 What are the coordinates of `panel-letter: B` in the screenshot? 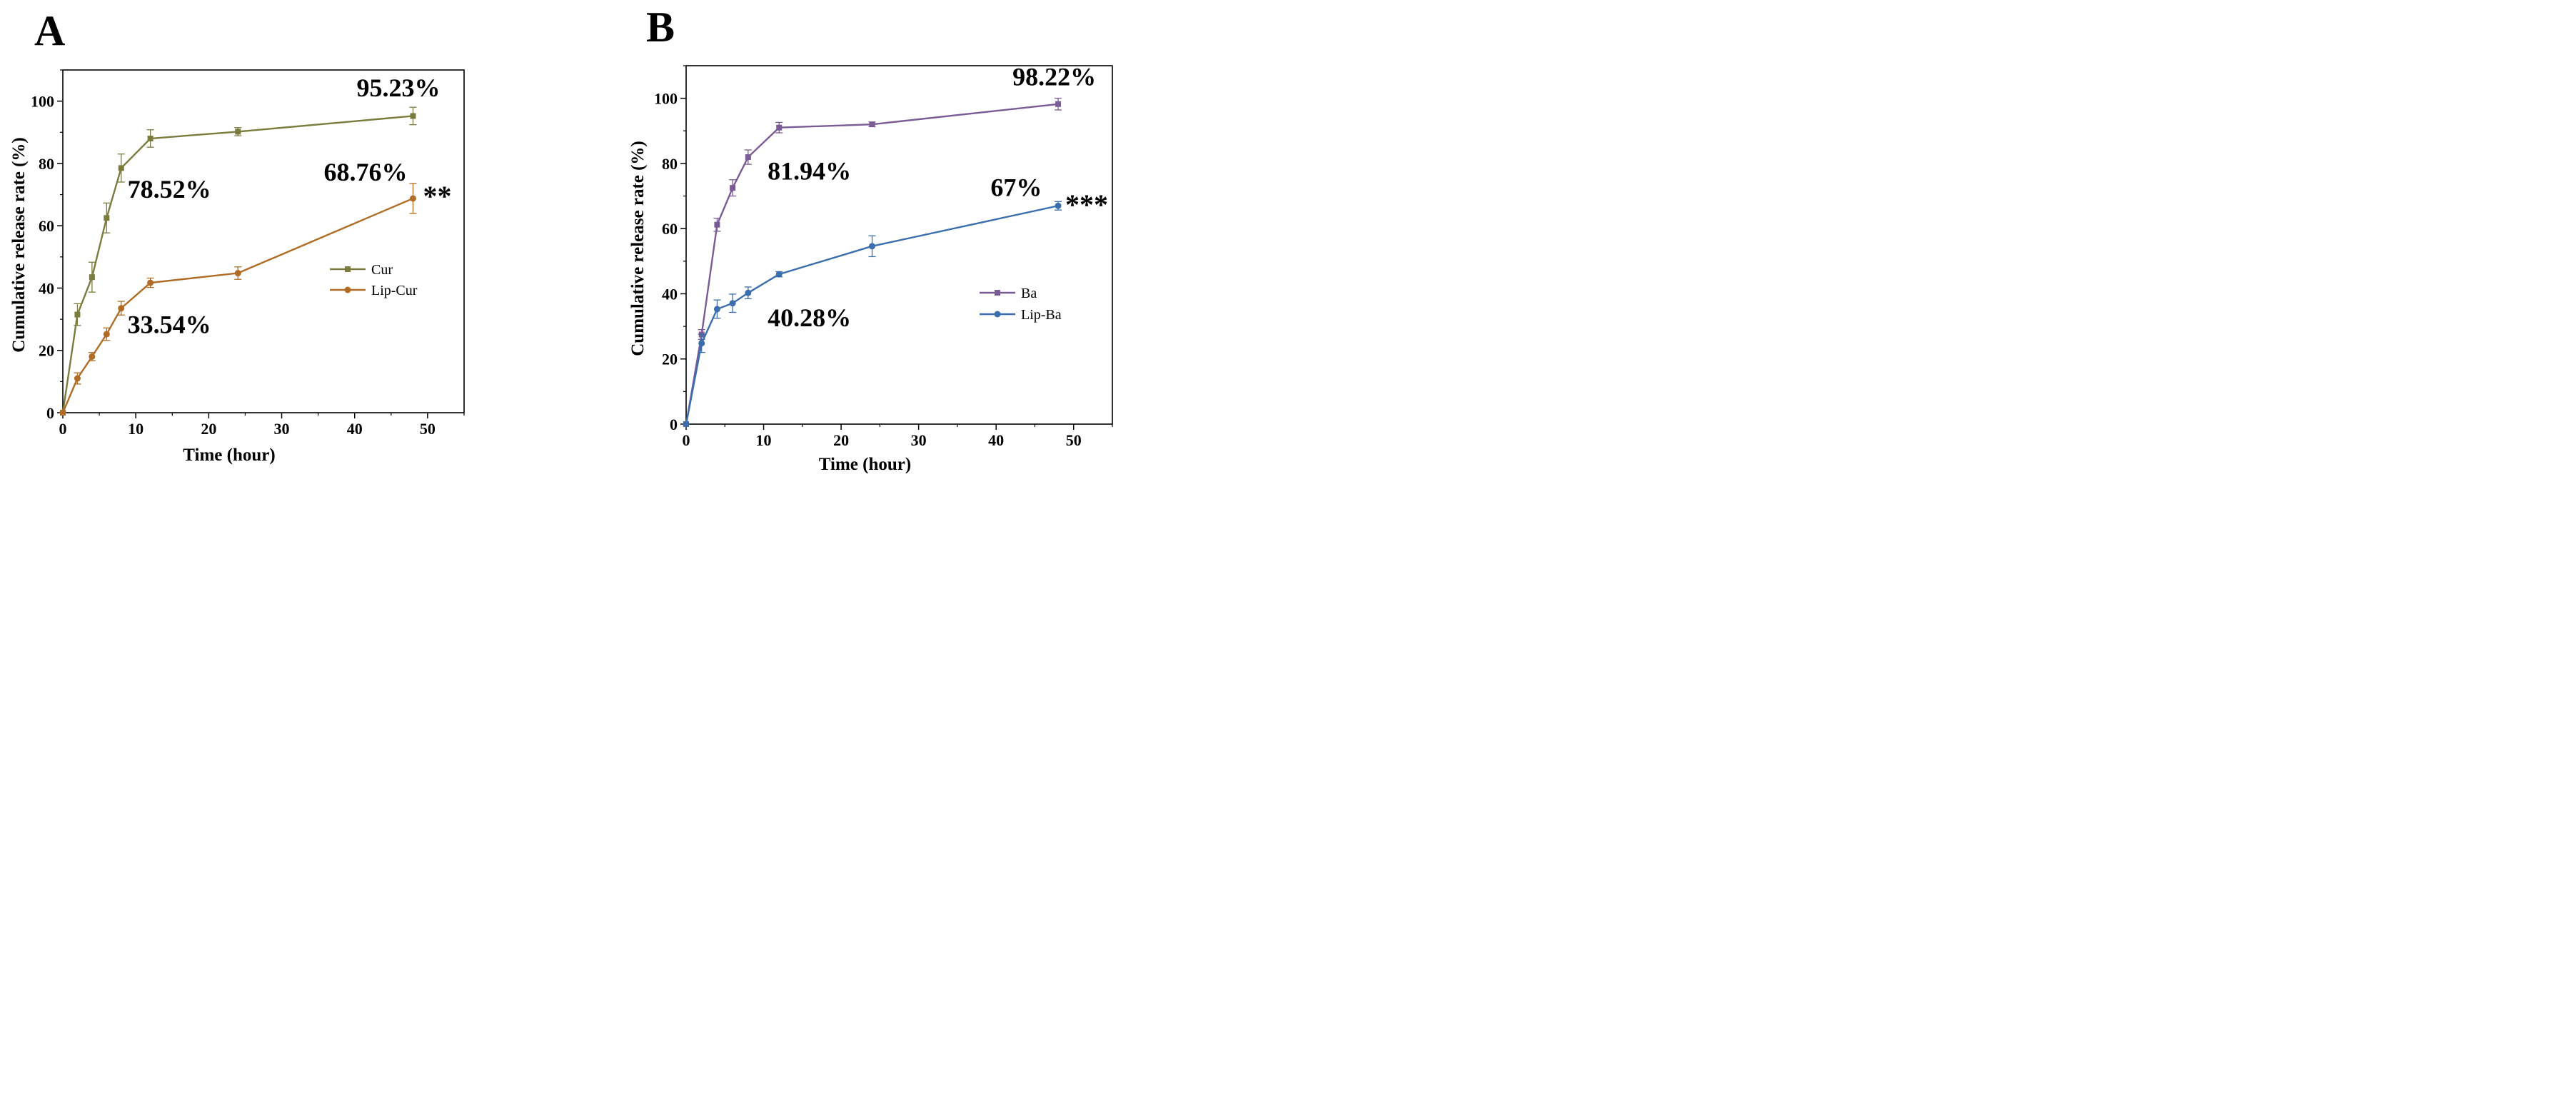 It's located at (660, 28).